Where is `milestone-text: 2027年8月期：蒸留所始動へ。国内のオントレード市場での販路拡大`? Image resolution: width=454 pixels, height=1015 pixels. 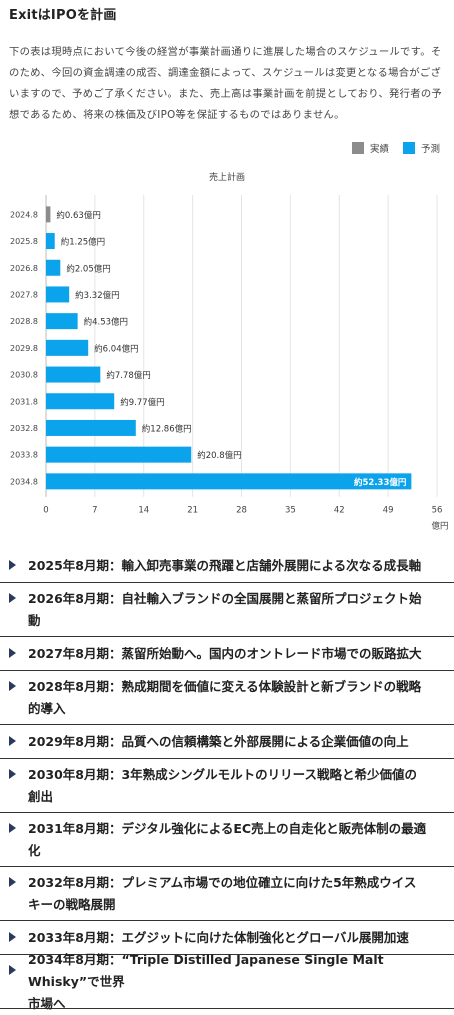
milestone-text: 2027年8月期：蒸留所始動へ。国内のオントレード市場での販路拡大 is located at coordinates (225, 653).